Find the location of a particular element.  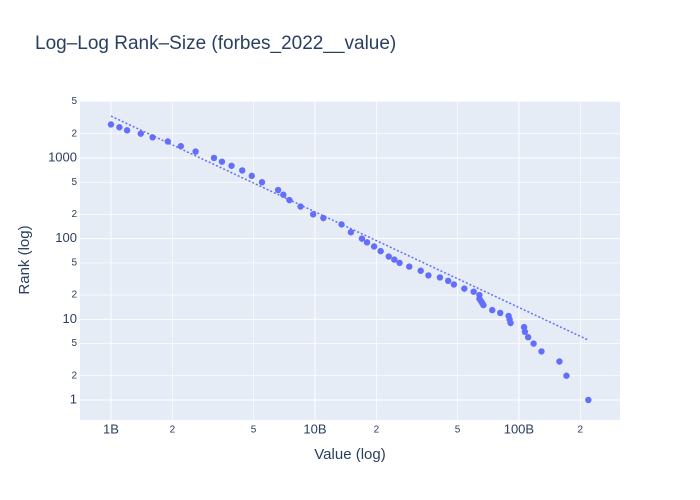

x-axis-label: Value (log) is located at coordinates (349, 454).